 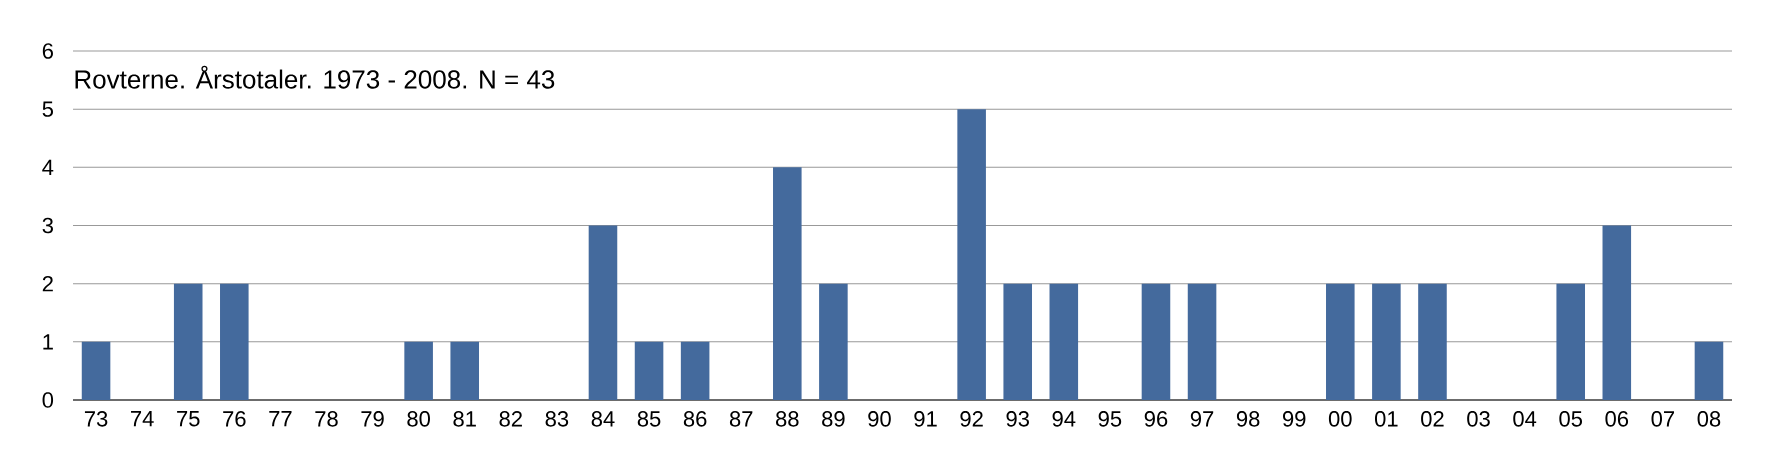 I want to click on x-tick-label: 02, so click(x=1432, y=419).